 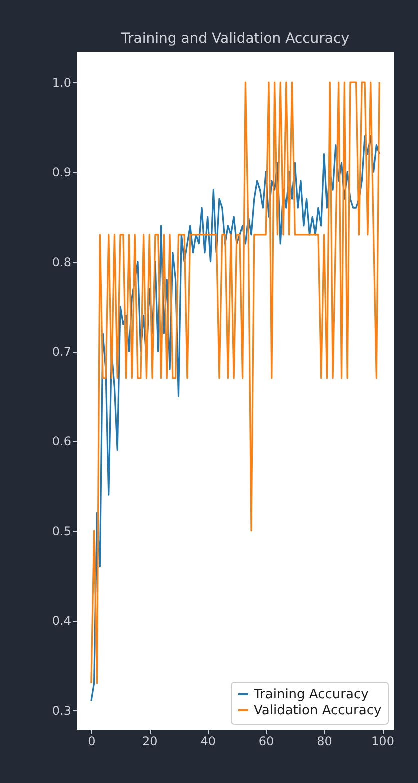 What do you see at coordinates (324, 741) in the screenshot?
I see `x-tick-label: 80` at bounding box center [324, 741].